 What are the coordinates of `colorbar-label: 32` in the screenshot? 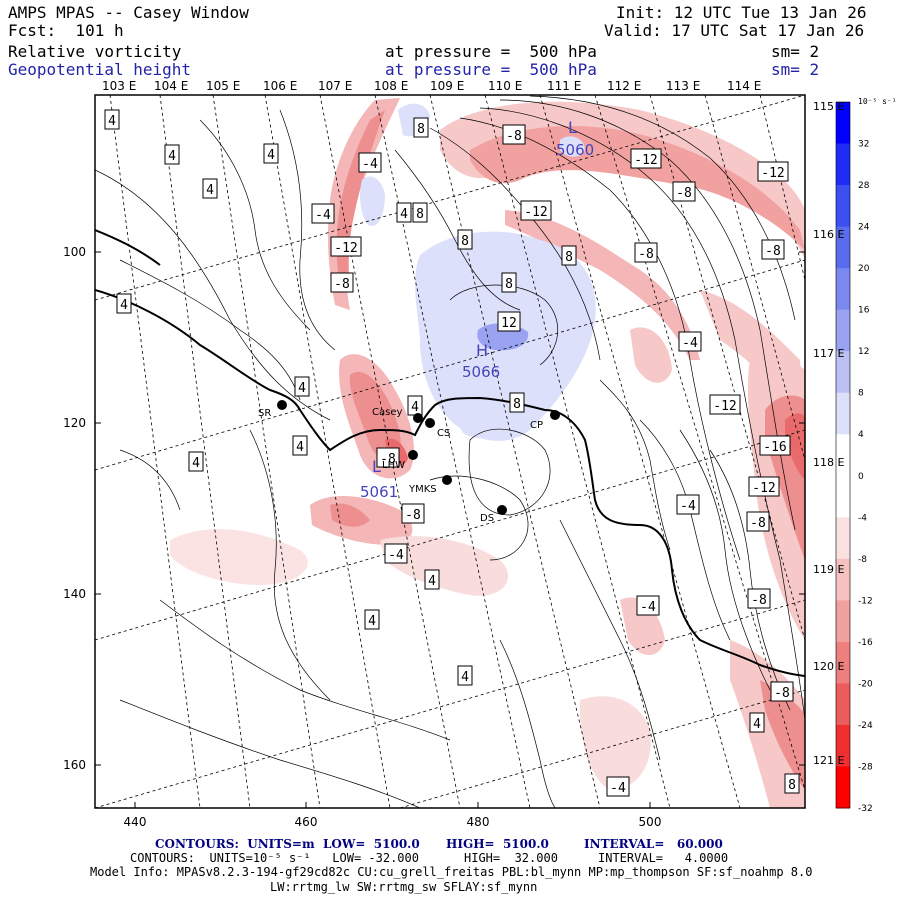 It's located at (863, 145).